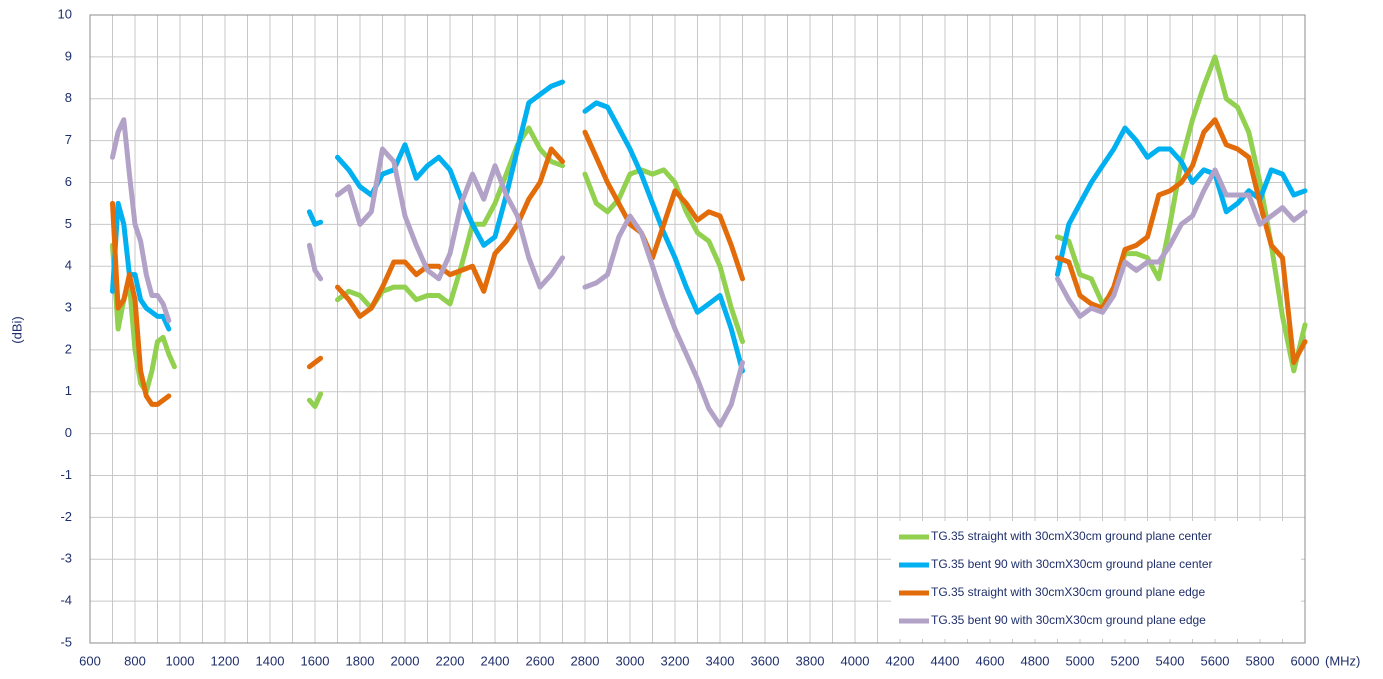 Image resolution: width=1383 pixels, height=679 pixels. What do you see at coordinates (68, 348) in the screenshot?
I see `y-tick-label: 2` at bounding box center [68, 348].